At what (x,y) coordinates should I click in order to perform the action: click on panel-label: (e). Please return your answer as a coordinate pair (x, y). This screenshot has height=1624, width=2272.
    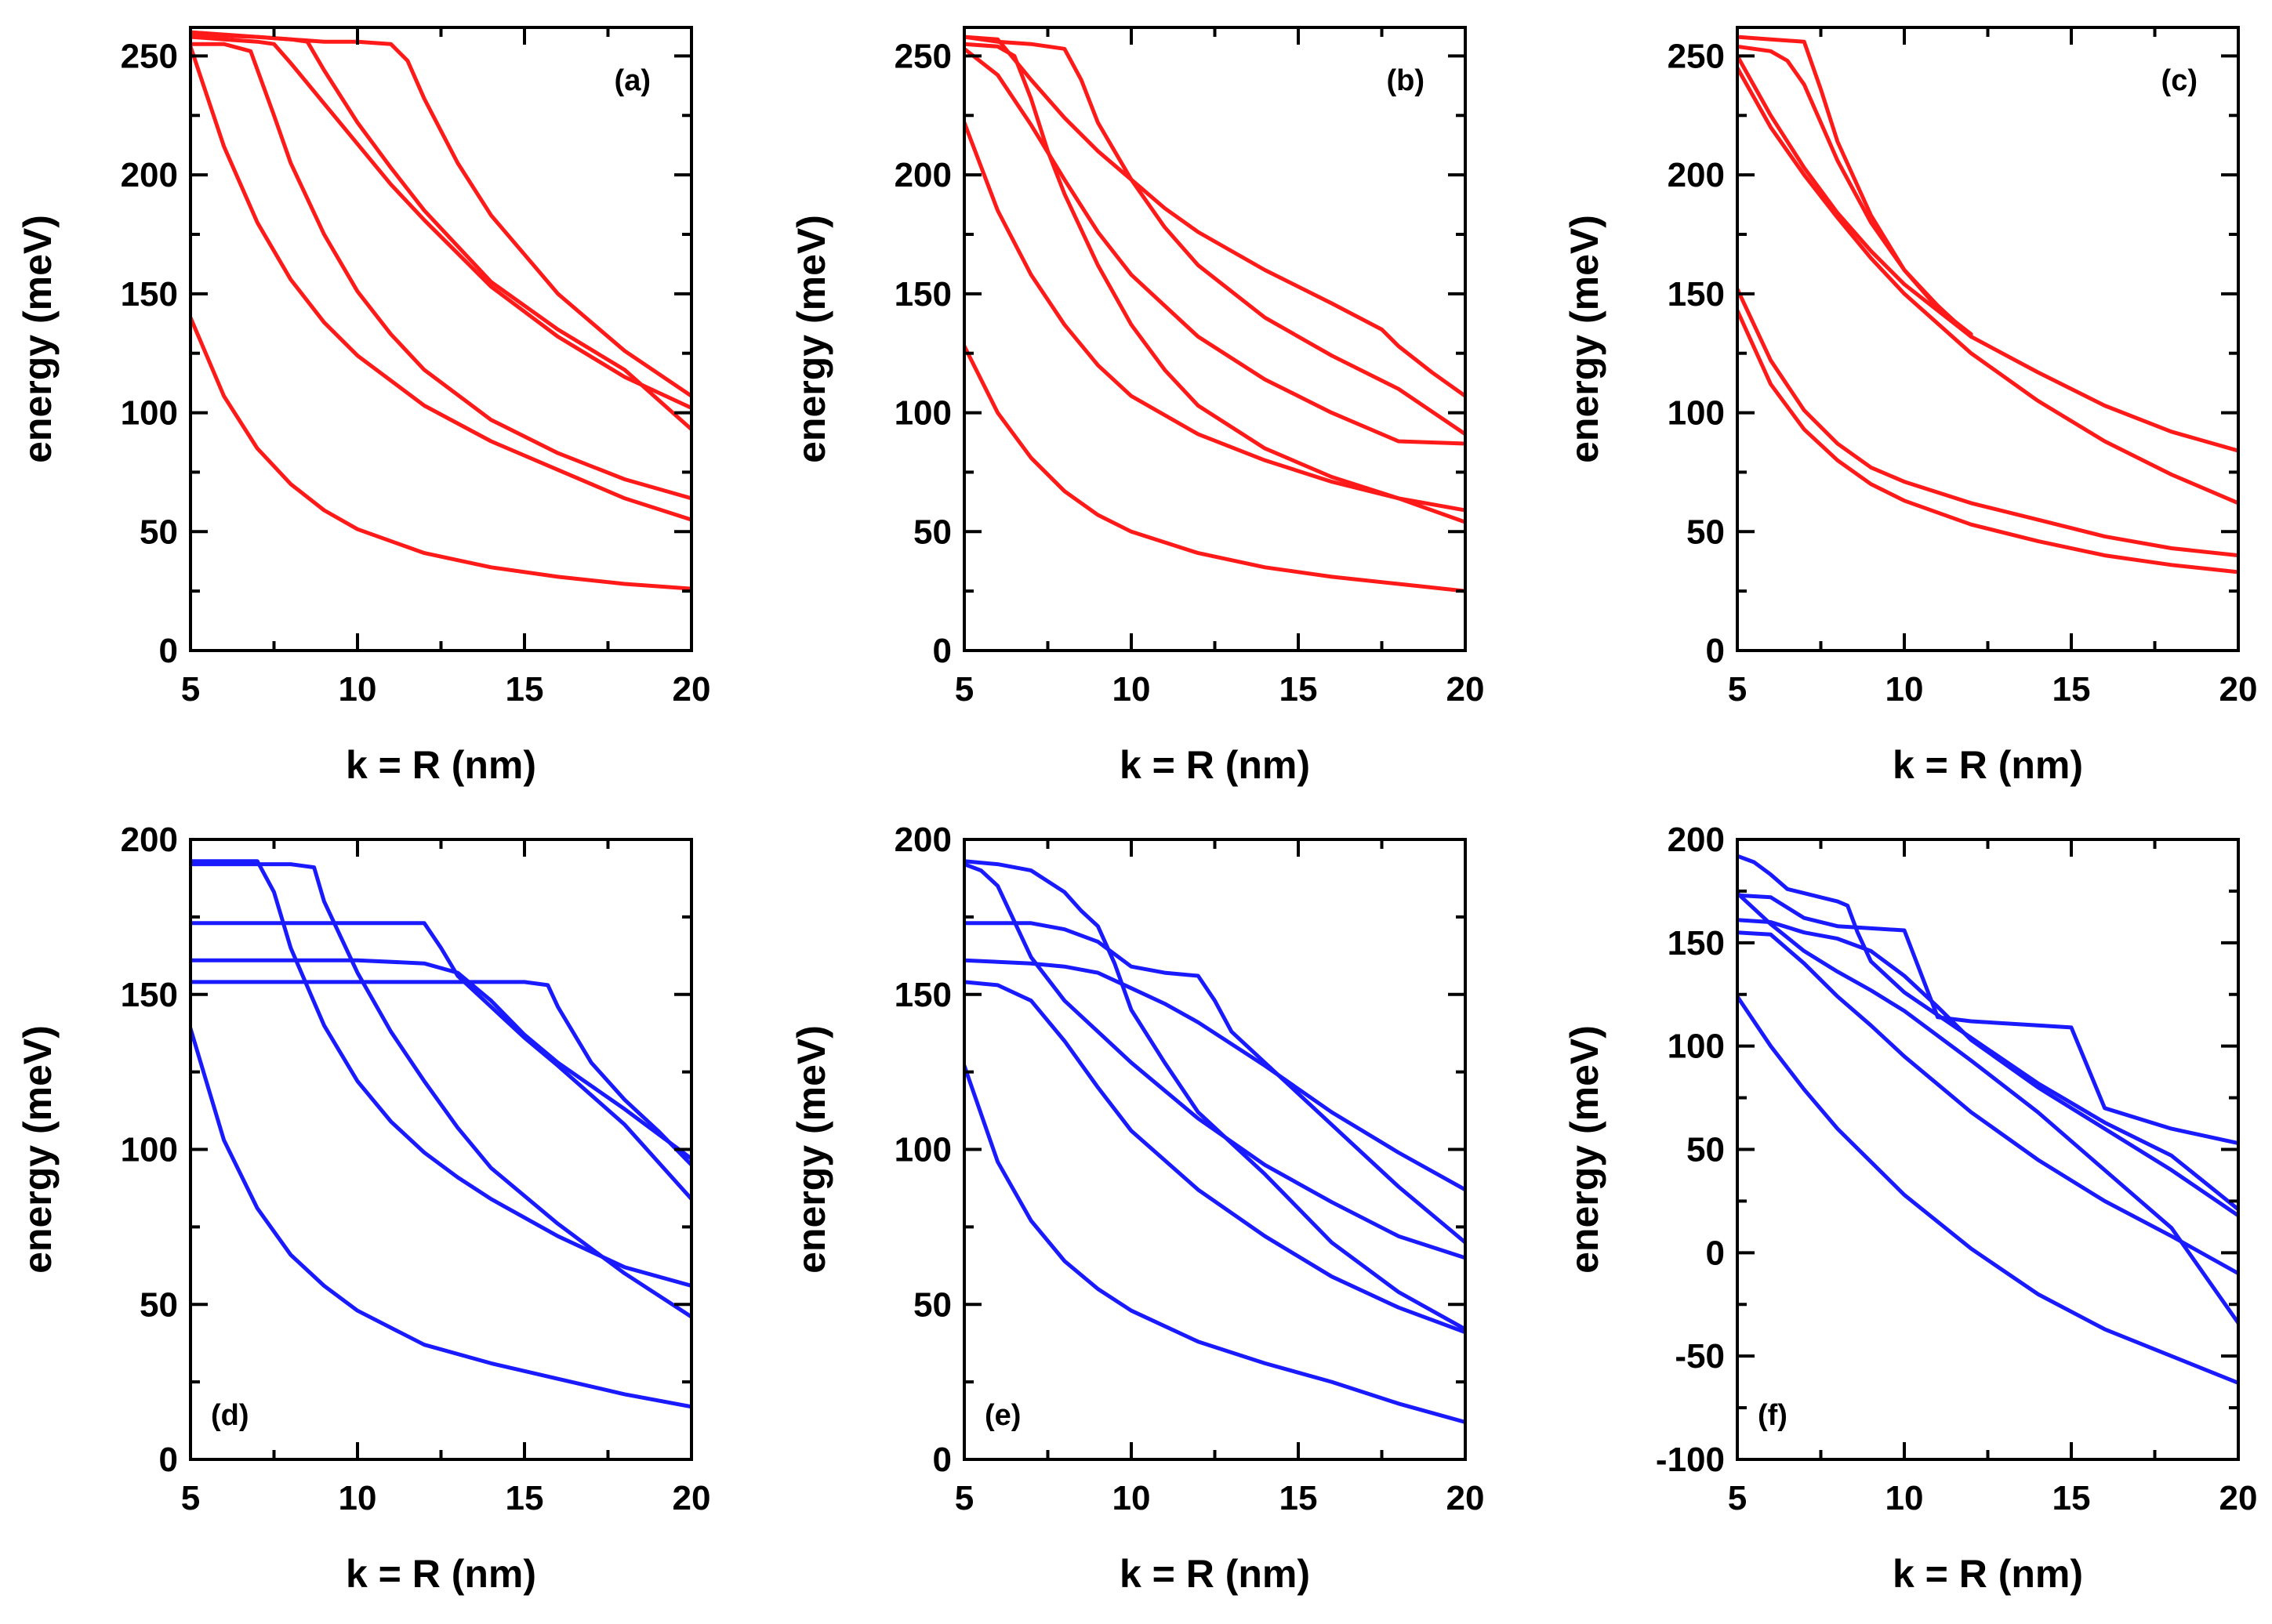
    Looking at the image, I should click on (1003, 1415).